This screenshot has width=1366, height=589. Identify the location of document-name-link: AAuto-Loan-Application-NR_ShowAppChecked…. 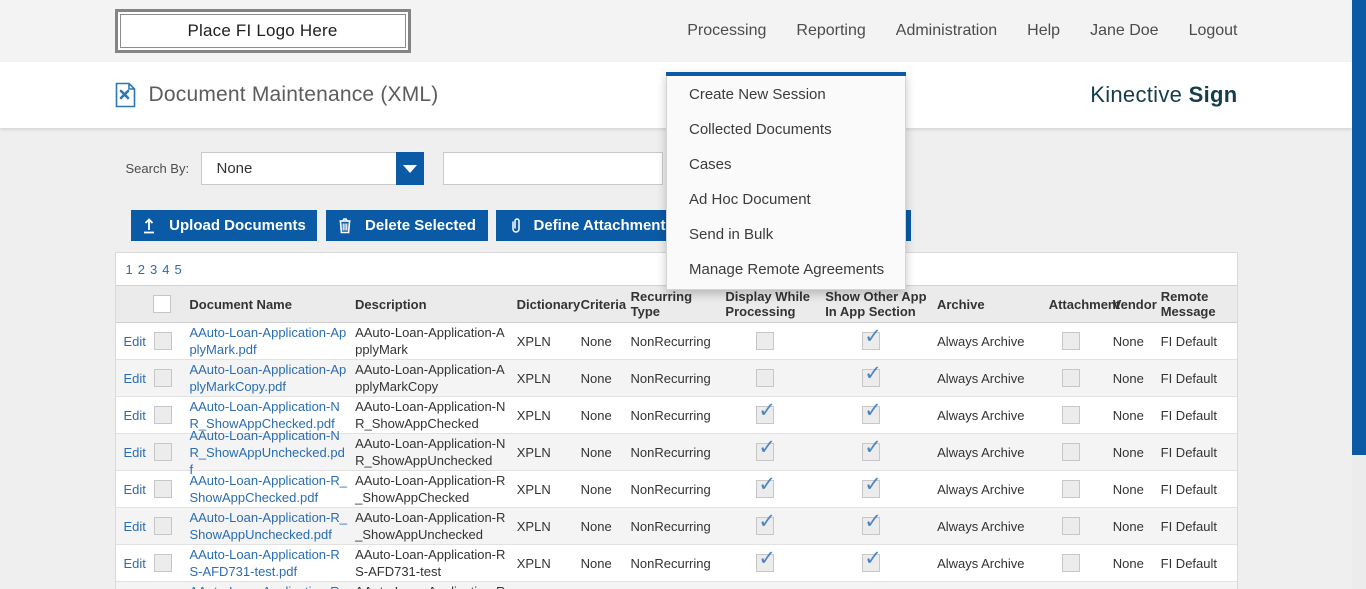
(264, 415).